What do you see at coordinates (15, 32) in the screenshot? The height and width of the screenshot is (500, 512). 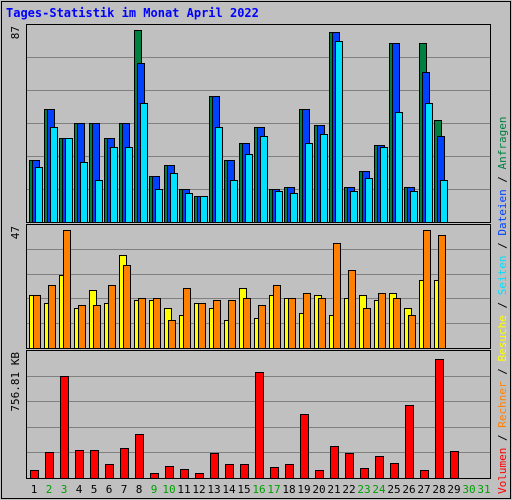 I see `panel-requests-ymax-label: 87` at bounding box center [15, 32].